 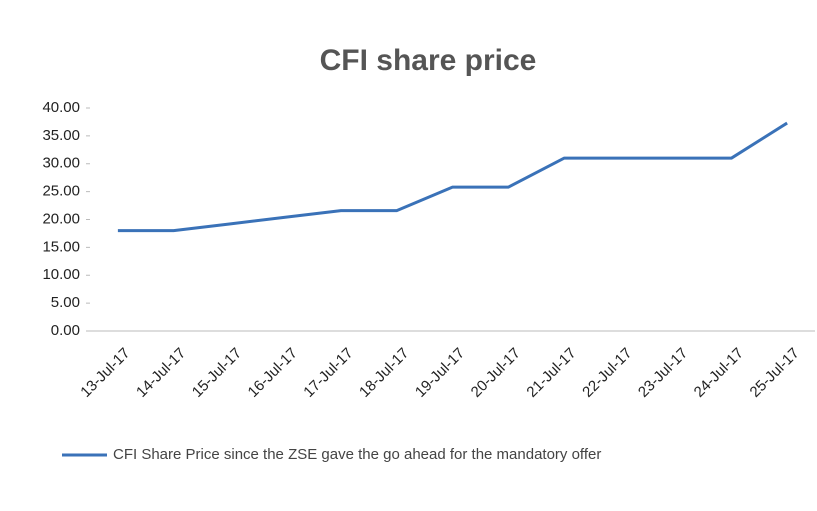 What do you see at coordinates (61, 246) in the screenshot?
I see `y-tick-label: 15.00` at bounding box center [61, 246].